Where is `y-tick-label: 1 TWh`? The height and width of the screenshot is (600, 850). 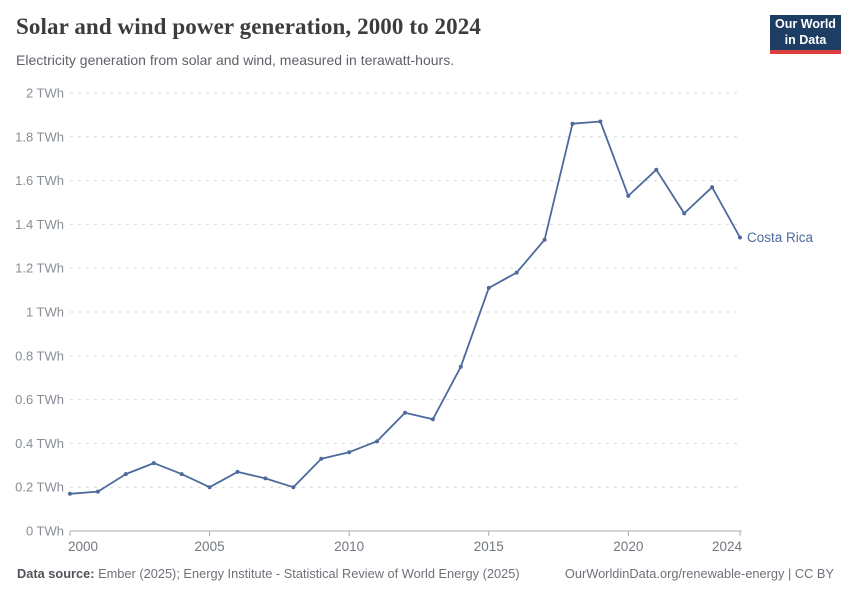
y-tick-label: 1 TWh is located at coordinates (45, 312).